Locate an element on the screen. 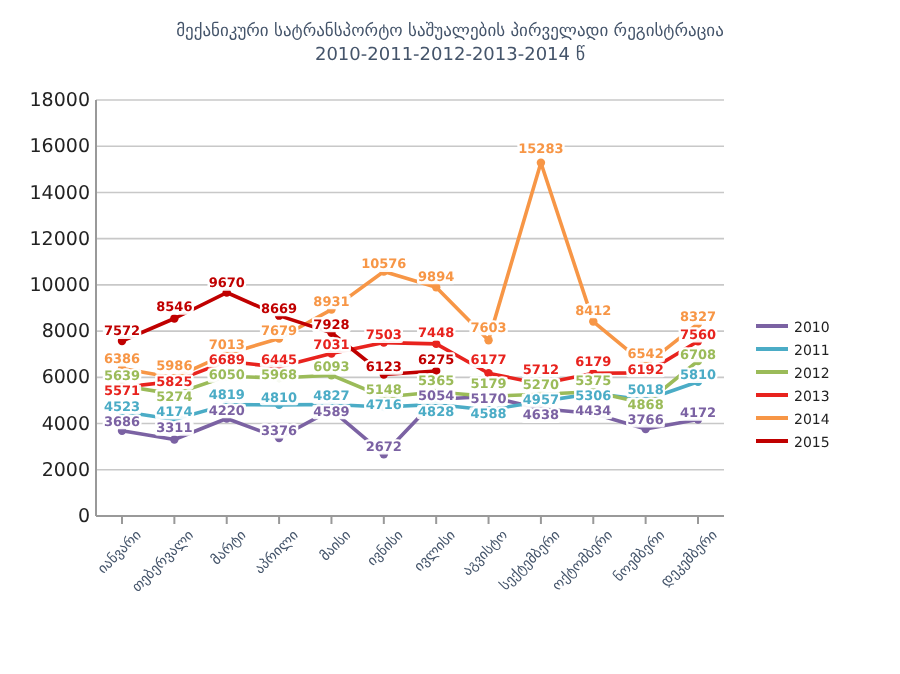 The image size is (900, 674). y-tick-label: 0 is located at coordinates (83, 517).